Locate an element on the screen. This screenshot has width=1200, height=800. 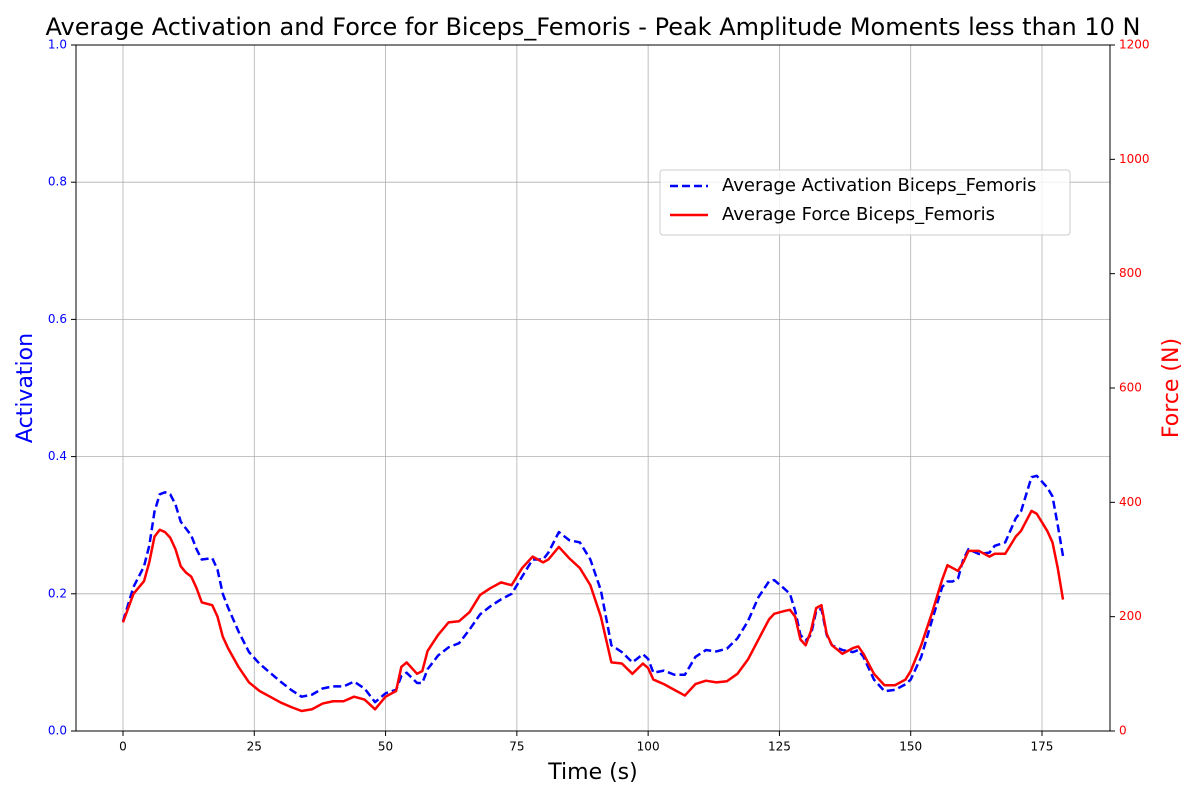
y-tick-label: 0.6 is located at coordinates (57, 319).